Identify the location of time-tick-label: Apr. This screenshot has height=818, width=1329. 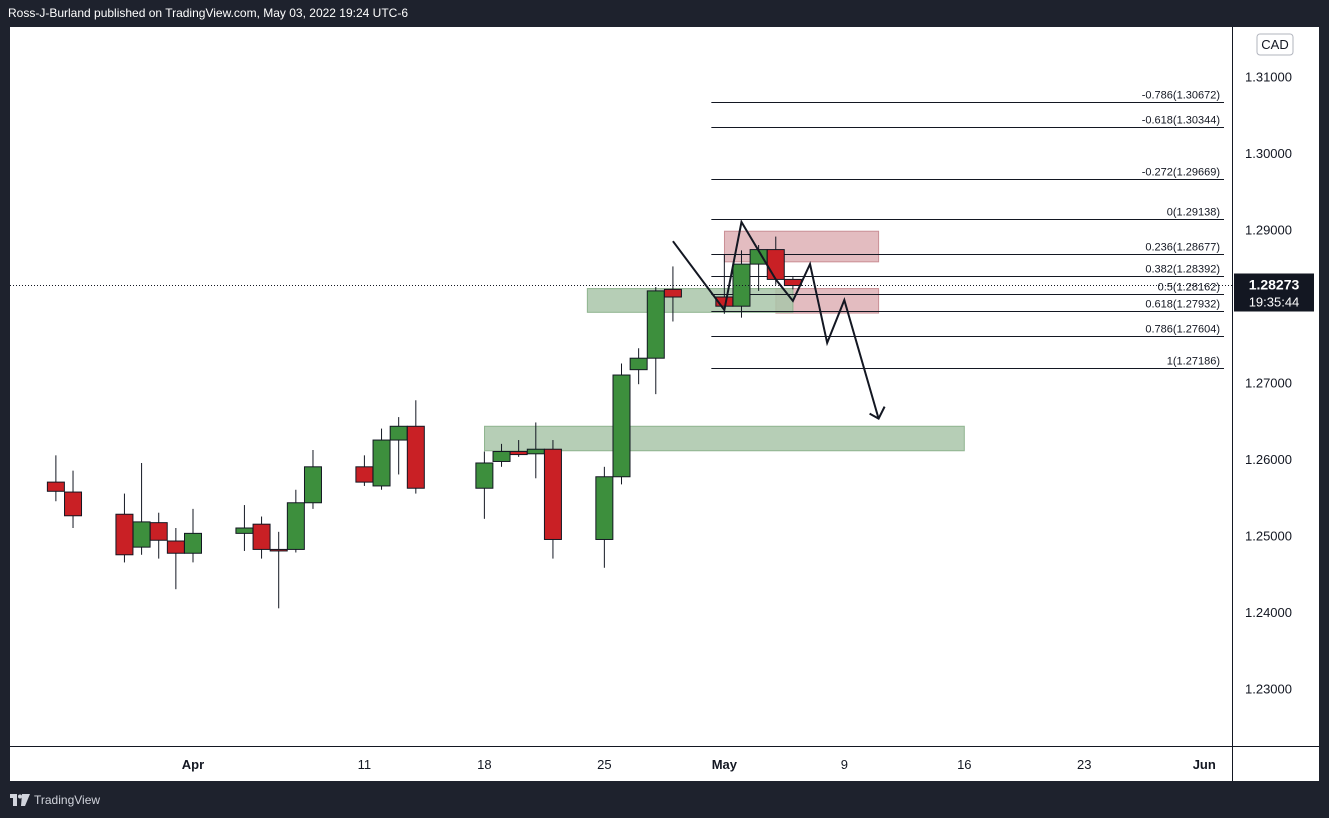
(193, 764).